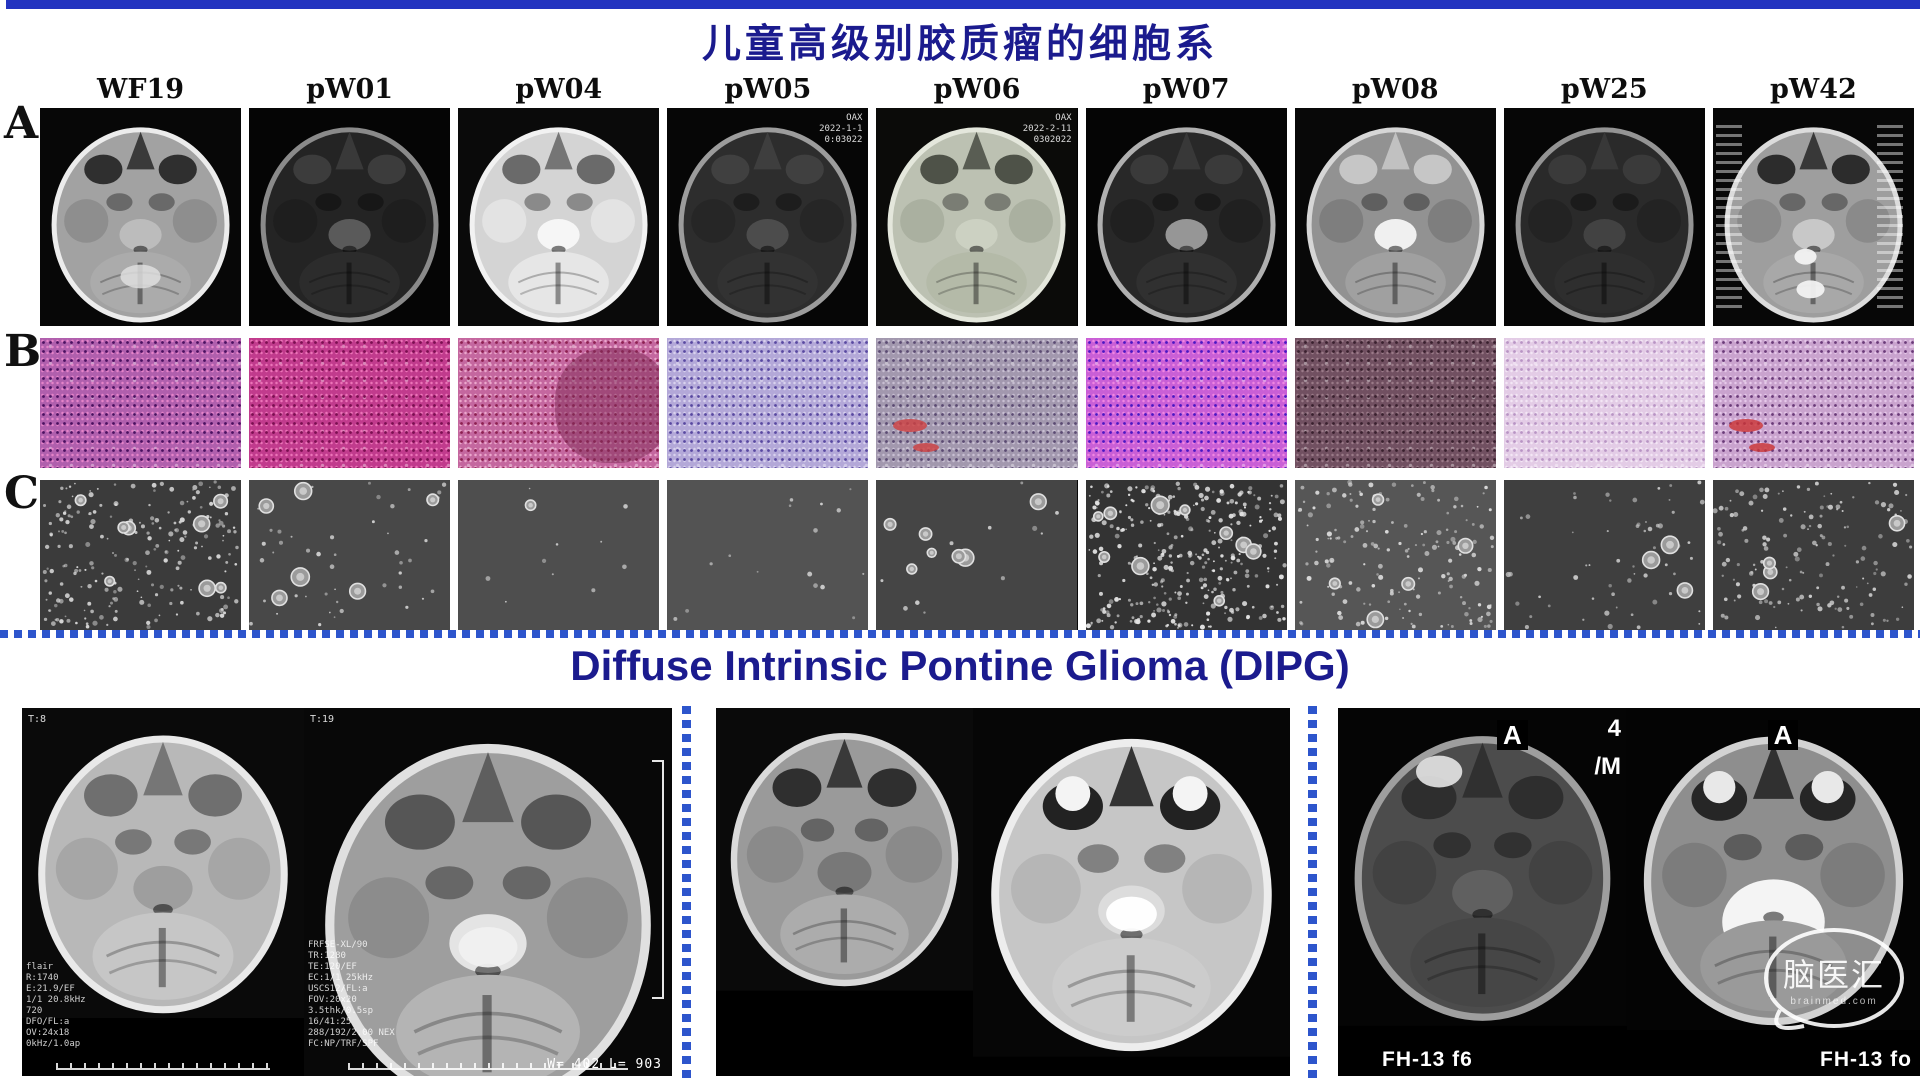  I want to click on dipg-mri-panel3-right: A FH-13 fo, so click(1773, 892).